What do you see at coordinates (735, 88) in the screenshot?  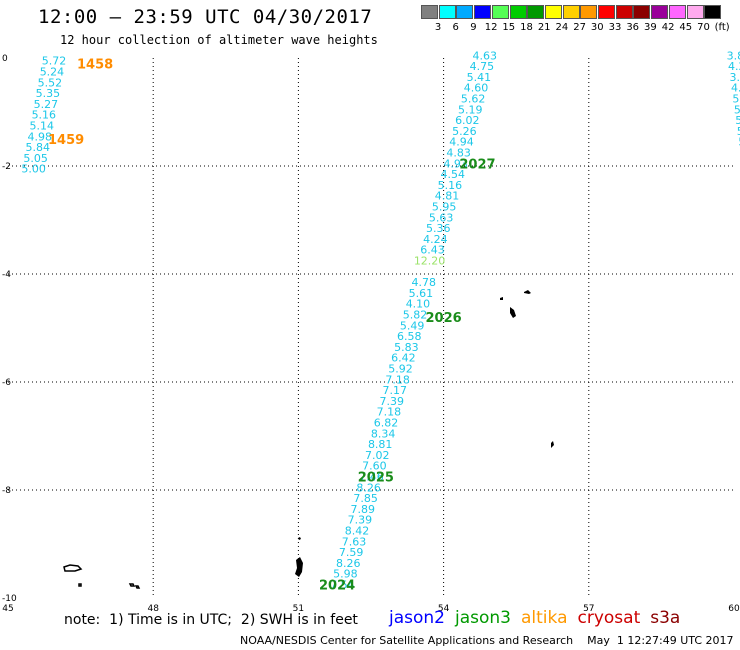 I see `wave-height-value: 4.15` at bounding box center [735, 88].